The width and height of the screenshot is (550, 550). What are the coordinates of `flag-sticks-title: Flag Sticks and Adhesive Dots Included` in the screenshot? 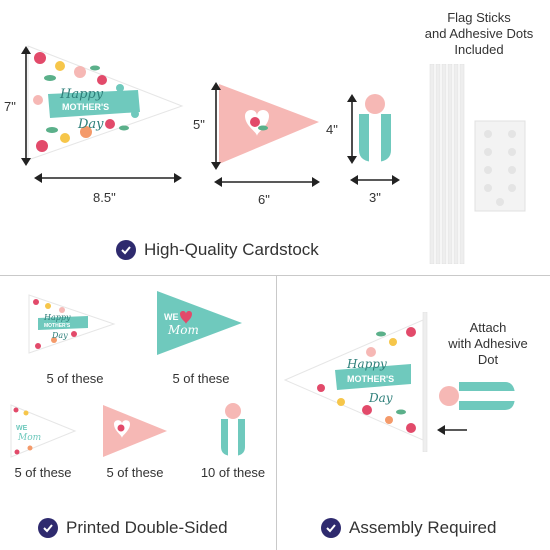 It's located at (479, 33).